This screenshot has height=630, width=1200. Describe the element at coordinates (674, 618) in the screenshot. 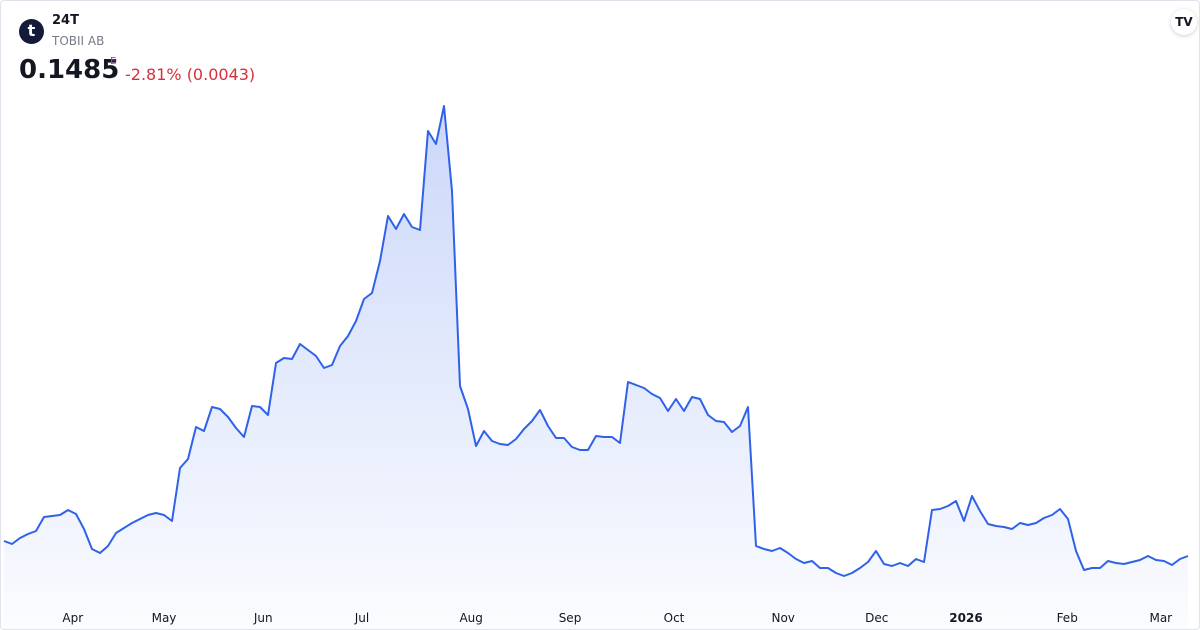

I see `x-tick-label: Oct` at that location.